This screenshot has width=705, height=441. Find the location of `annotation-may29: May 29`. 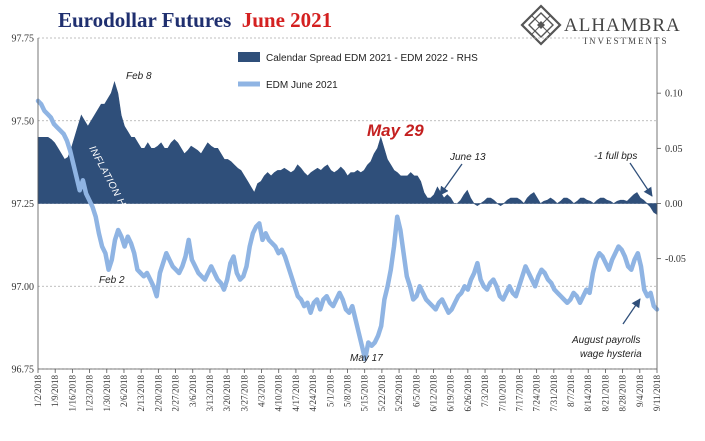

annotation-may29: May 29 is located at coordinates (395, 130).